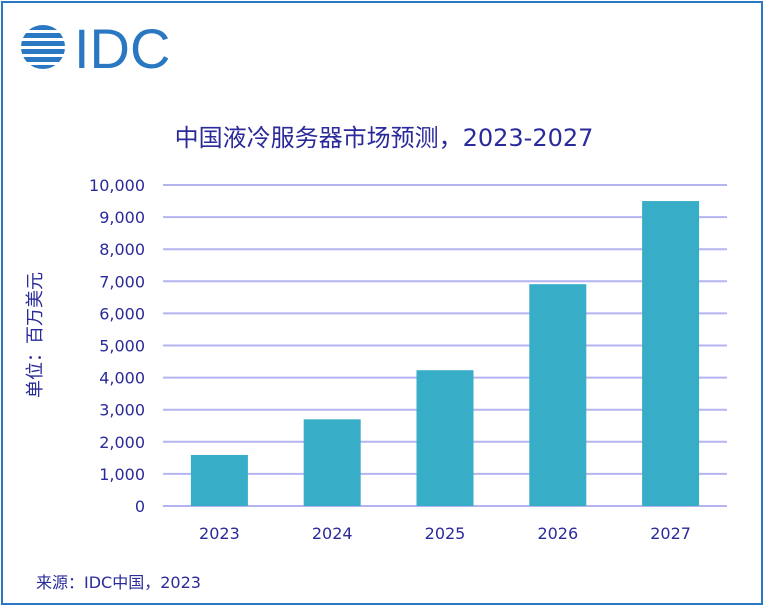 Image resolution: width=768 pixels, height=610 pixels. I want to click on source-note: 来源：IDC中国，2023, so click(118, 582).